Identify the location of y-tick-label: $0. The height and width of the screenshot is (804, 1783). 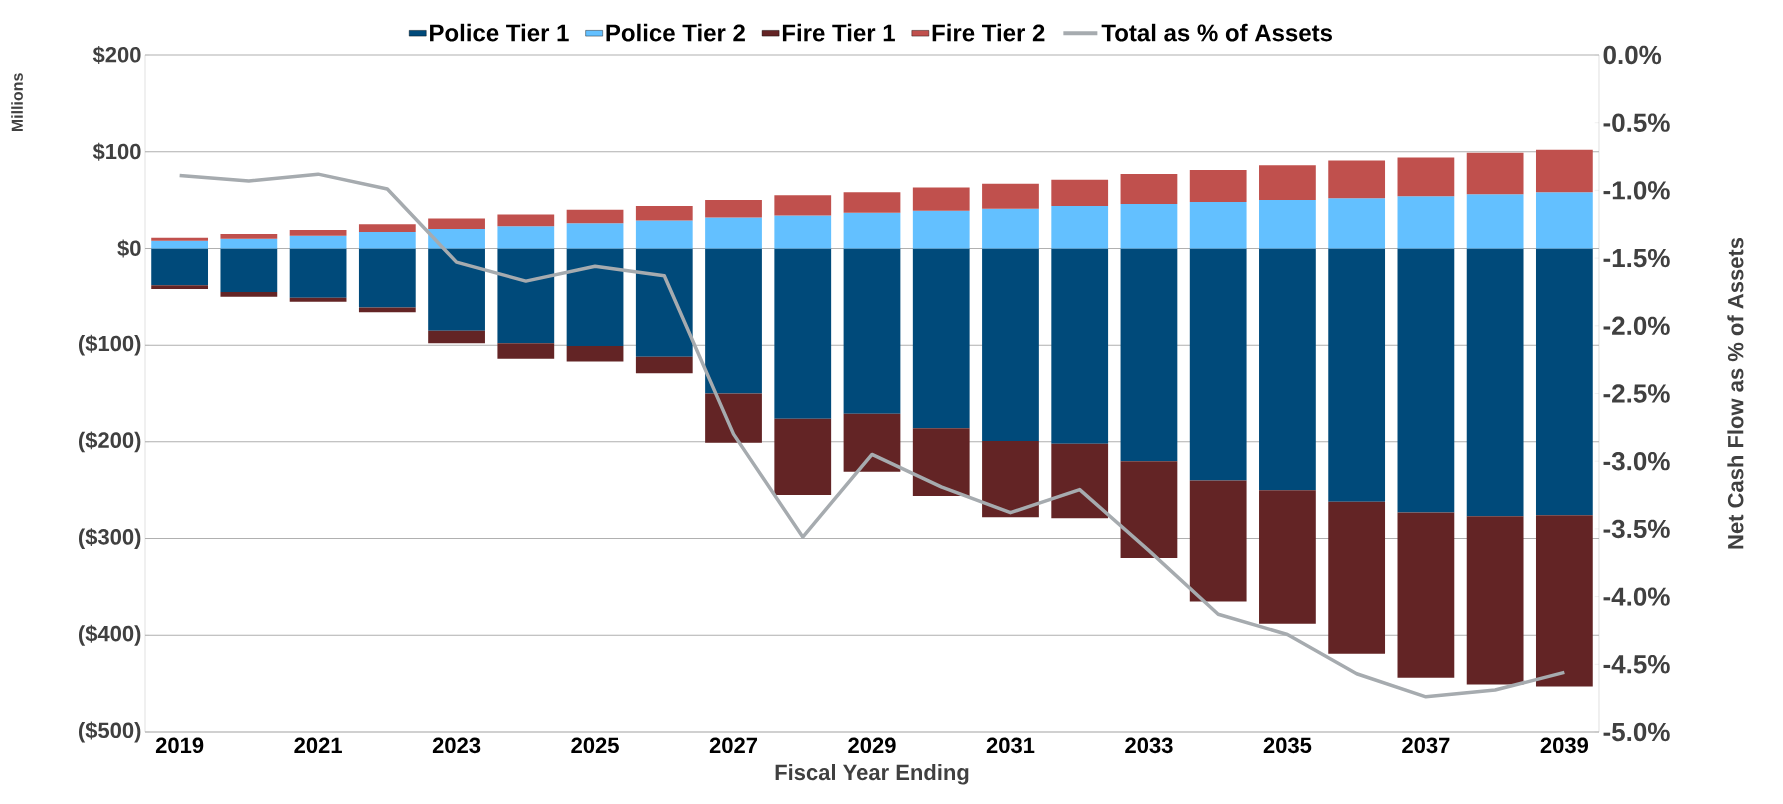
(129, 248).